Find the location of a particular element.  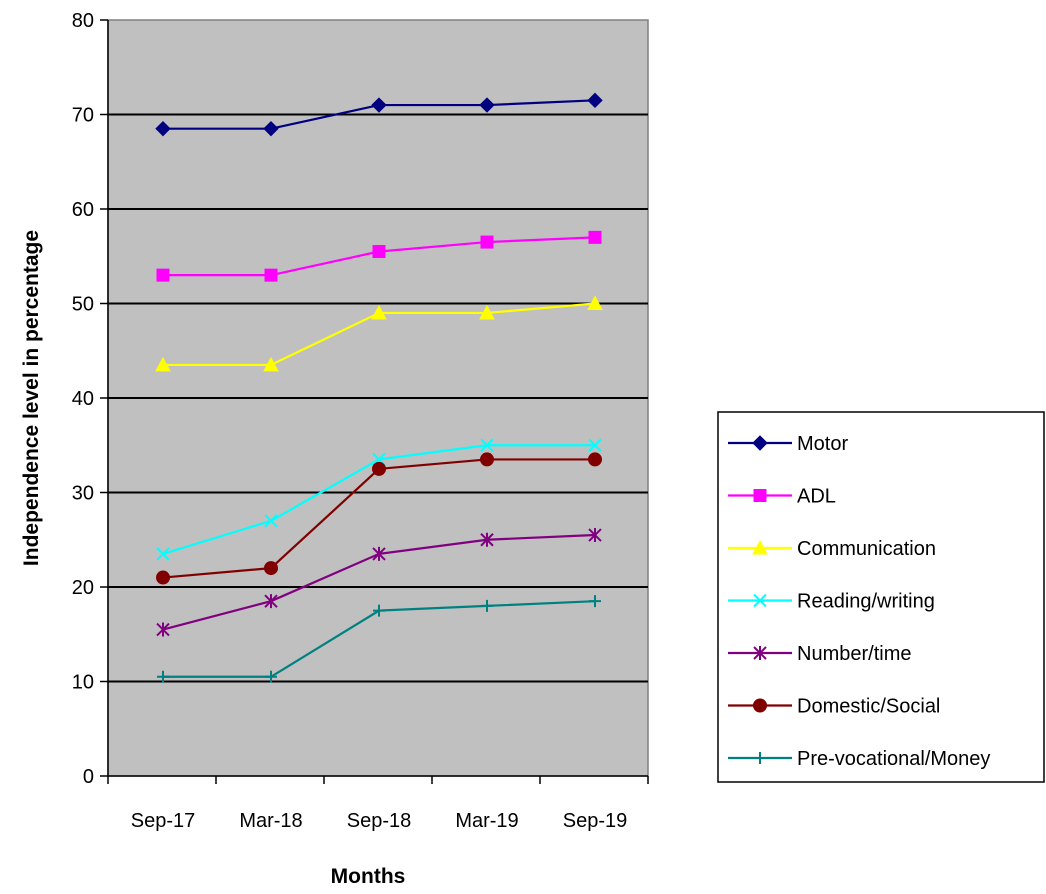

legend-label: Motor is located at coordinates (822, 444).